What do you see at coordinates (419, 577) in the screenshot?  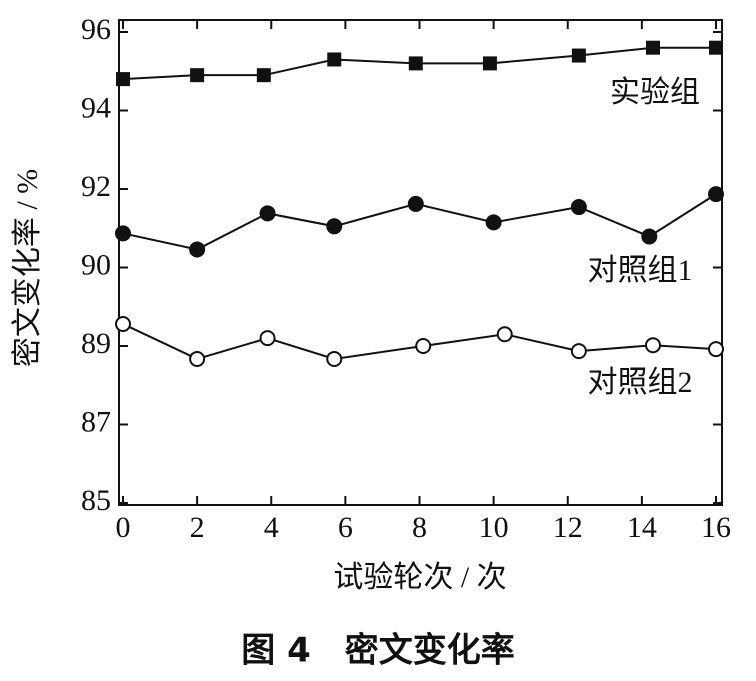 I see `x-axis-label: 试验轮次 / 次` at bounding box center [419, 577].